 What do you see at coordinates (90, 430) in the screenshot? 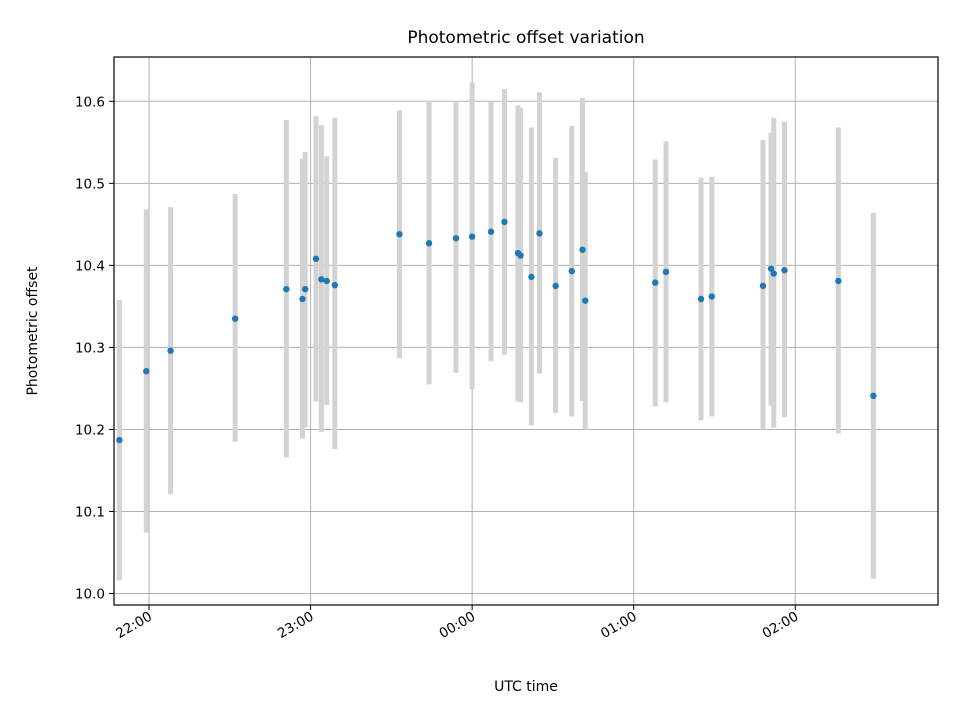
I see `y-tick-label: 10.2` at bounding box center [90, 430].